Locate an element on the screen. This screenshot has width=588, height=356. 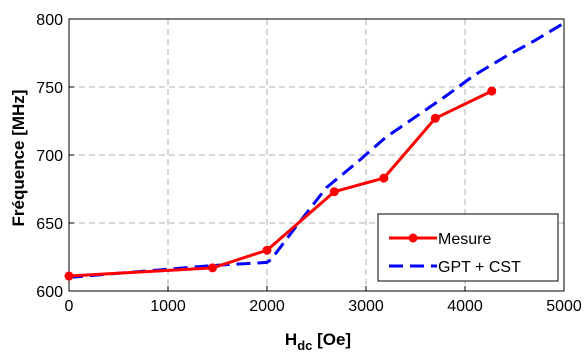
y-axis-label: Fréquence [MHz] is located at coordinates (18, 158).